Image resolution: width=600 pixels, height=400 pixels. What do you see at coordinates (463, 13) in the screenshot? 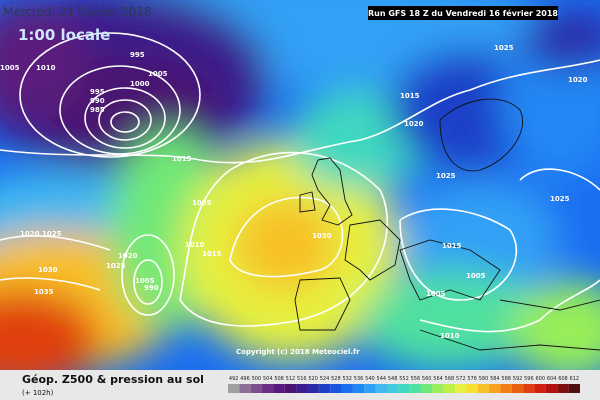
I see `run-box` at bounding box center [463, 13].